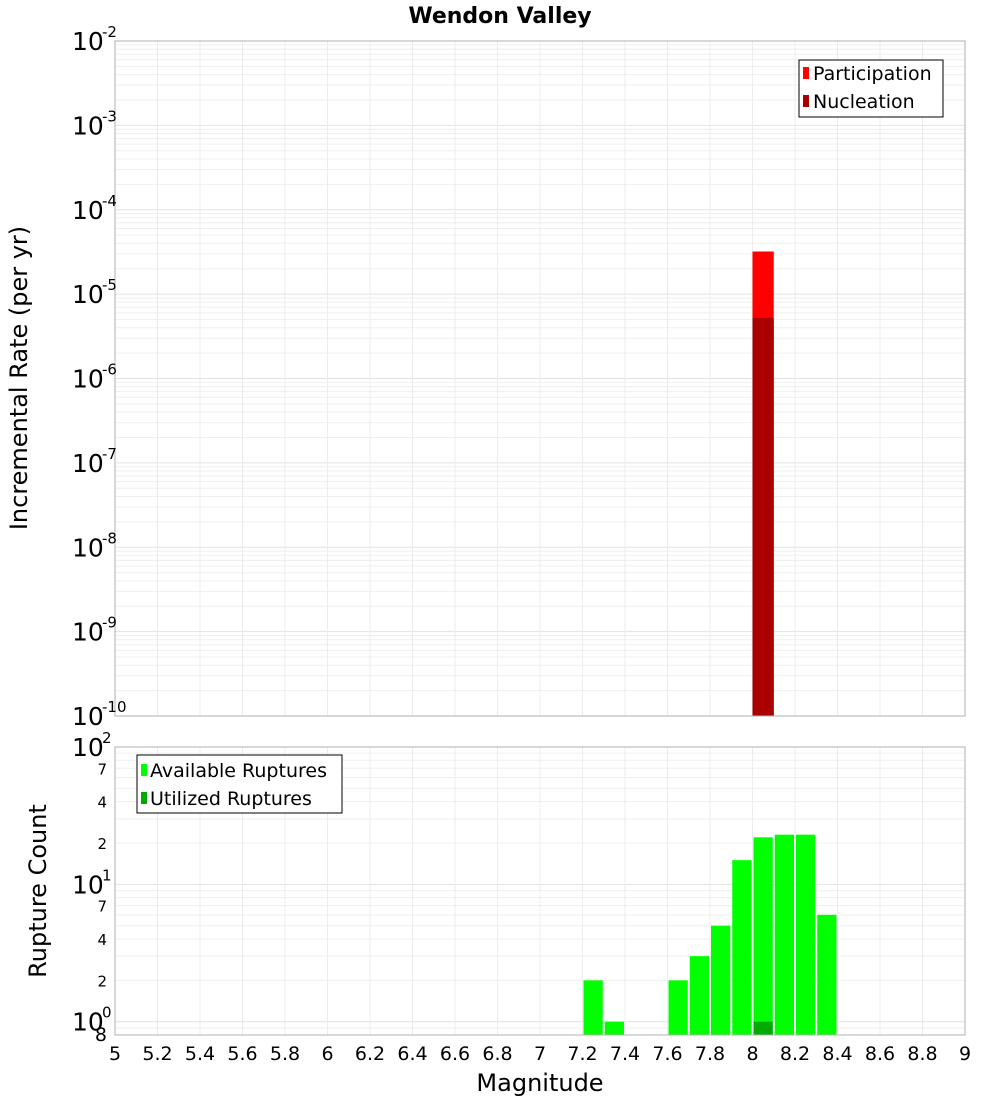 The image size is (1000, 1104). What do you see at coordinates (795, 1054) in the screenshot?
I see `x-tick-label: 8.2` at bounding box center [795, 1054].